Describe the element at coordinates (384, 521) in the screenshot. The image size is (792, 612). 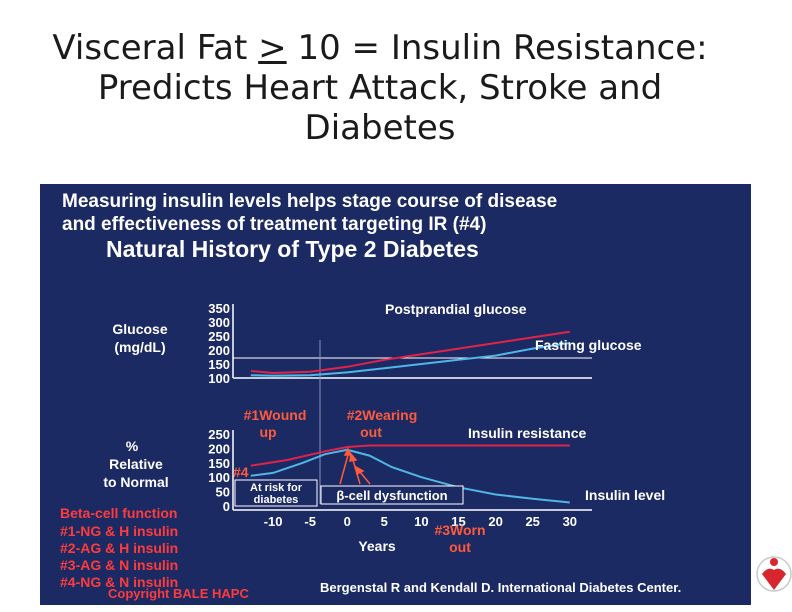
I see `x-tick-label: 5` at that location.